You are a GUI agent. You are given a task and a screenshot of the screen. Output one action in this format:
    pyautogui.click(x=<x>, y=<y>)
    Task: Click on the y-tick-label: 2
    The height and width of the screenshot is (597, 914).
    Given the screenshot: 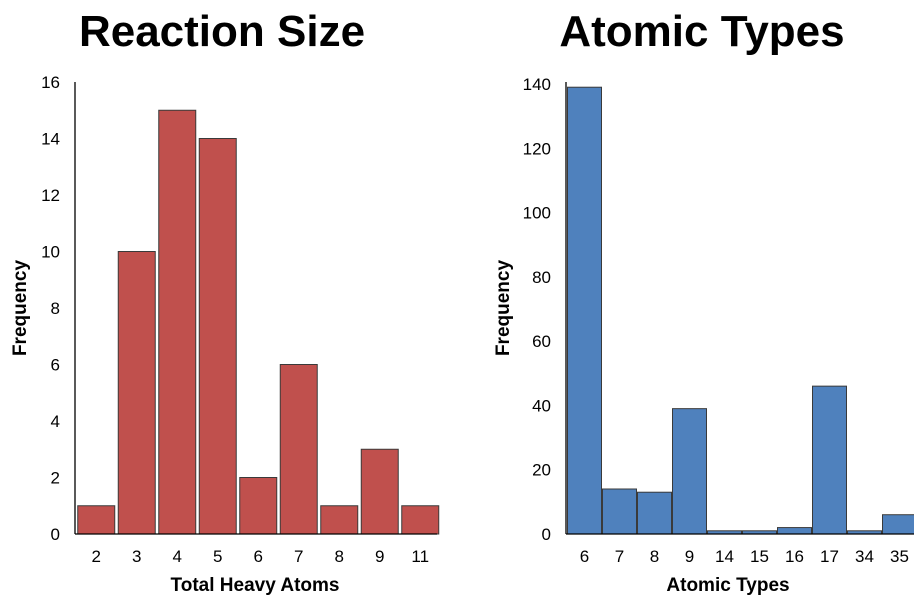 What is the action you would take?
    pyautogui.click(x=55, y=478)
    